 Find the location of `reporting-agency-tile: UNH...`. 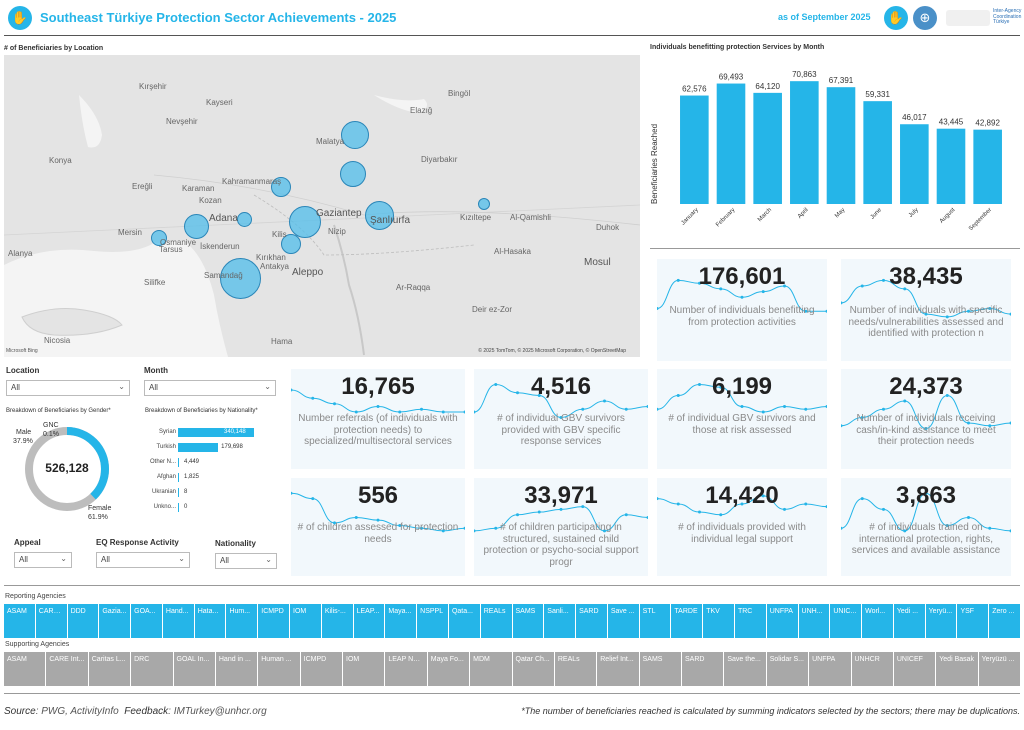

reporting-agency-tile: UNH... is located at coordinates (814, 621).